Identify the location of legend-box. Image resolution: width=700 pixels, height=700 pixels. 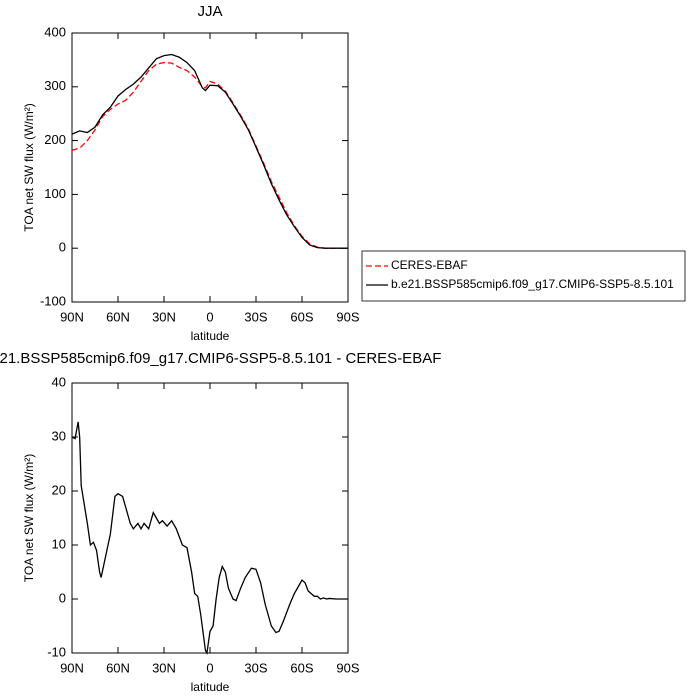
(523, 276).